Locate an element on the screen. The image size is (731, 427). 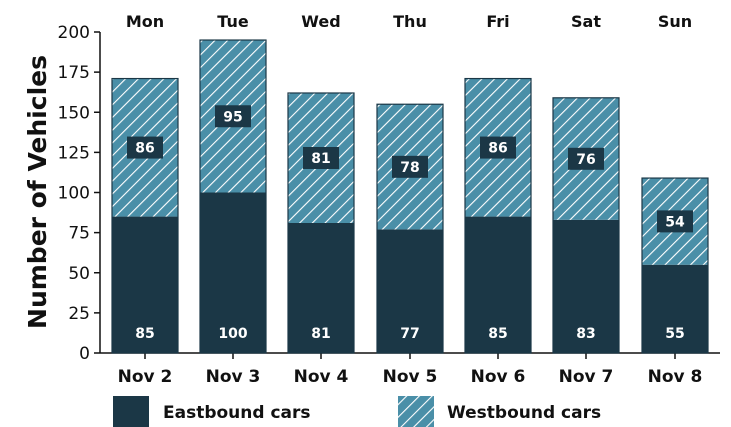
eastbound-value-label: 100 is located at coordinates (232, 334).